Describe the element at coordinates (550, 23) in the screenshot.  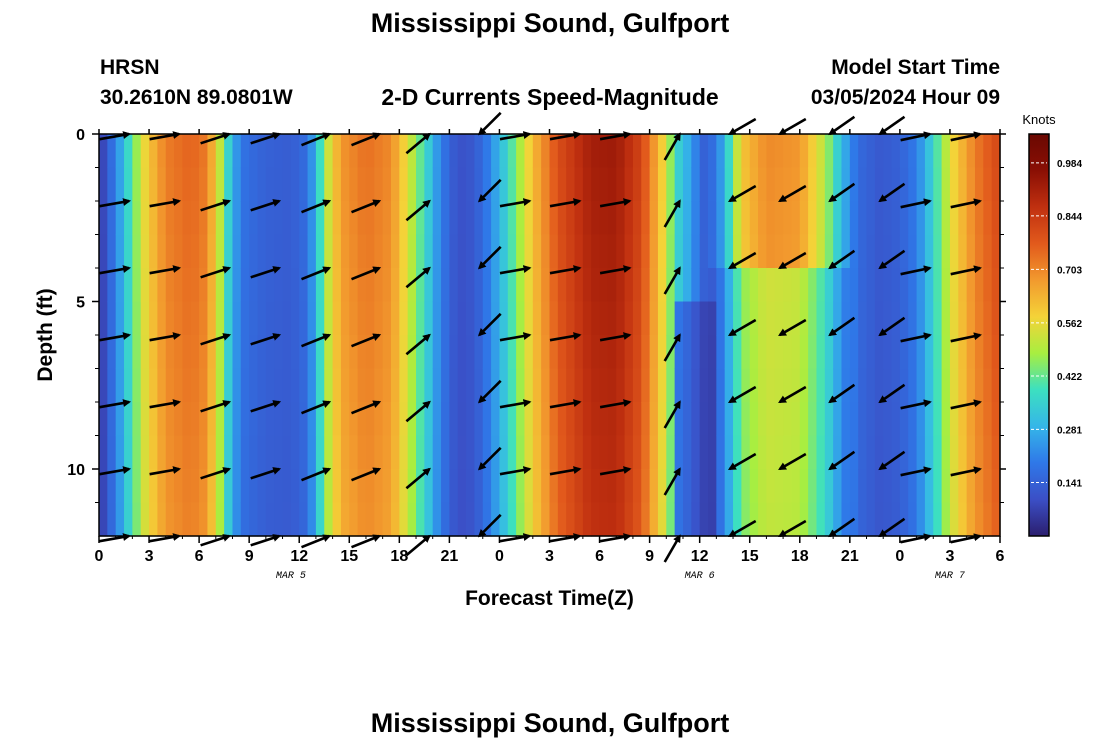
I see `chart-title: Mississippi Sound, Gulfport` at that location.